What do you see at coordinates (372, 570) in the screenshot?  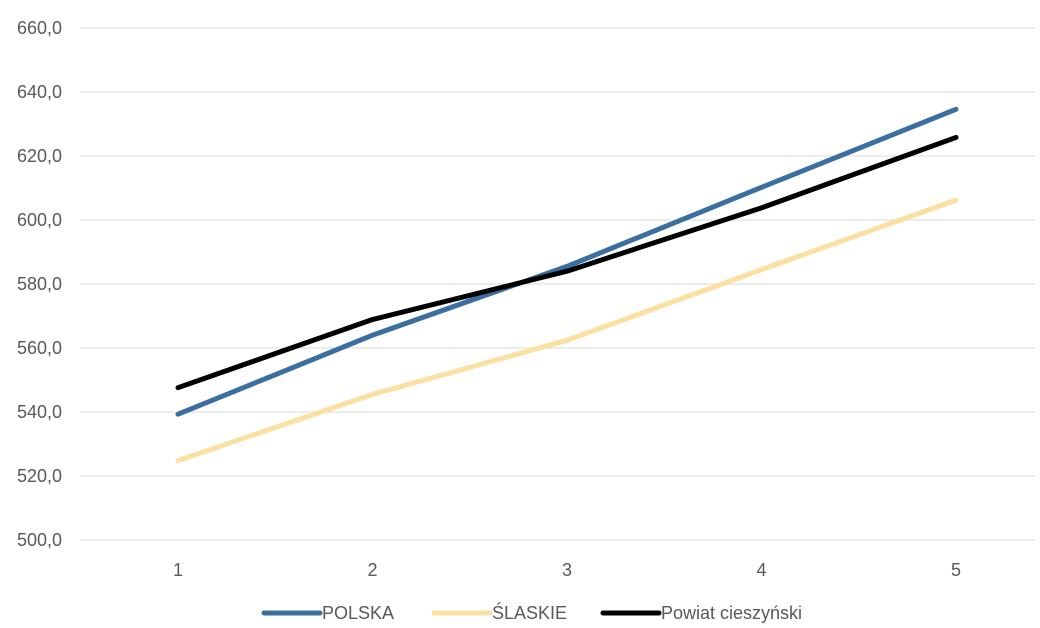 I see `x-tick-label: 2` at bounding box center [372, 570].